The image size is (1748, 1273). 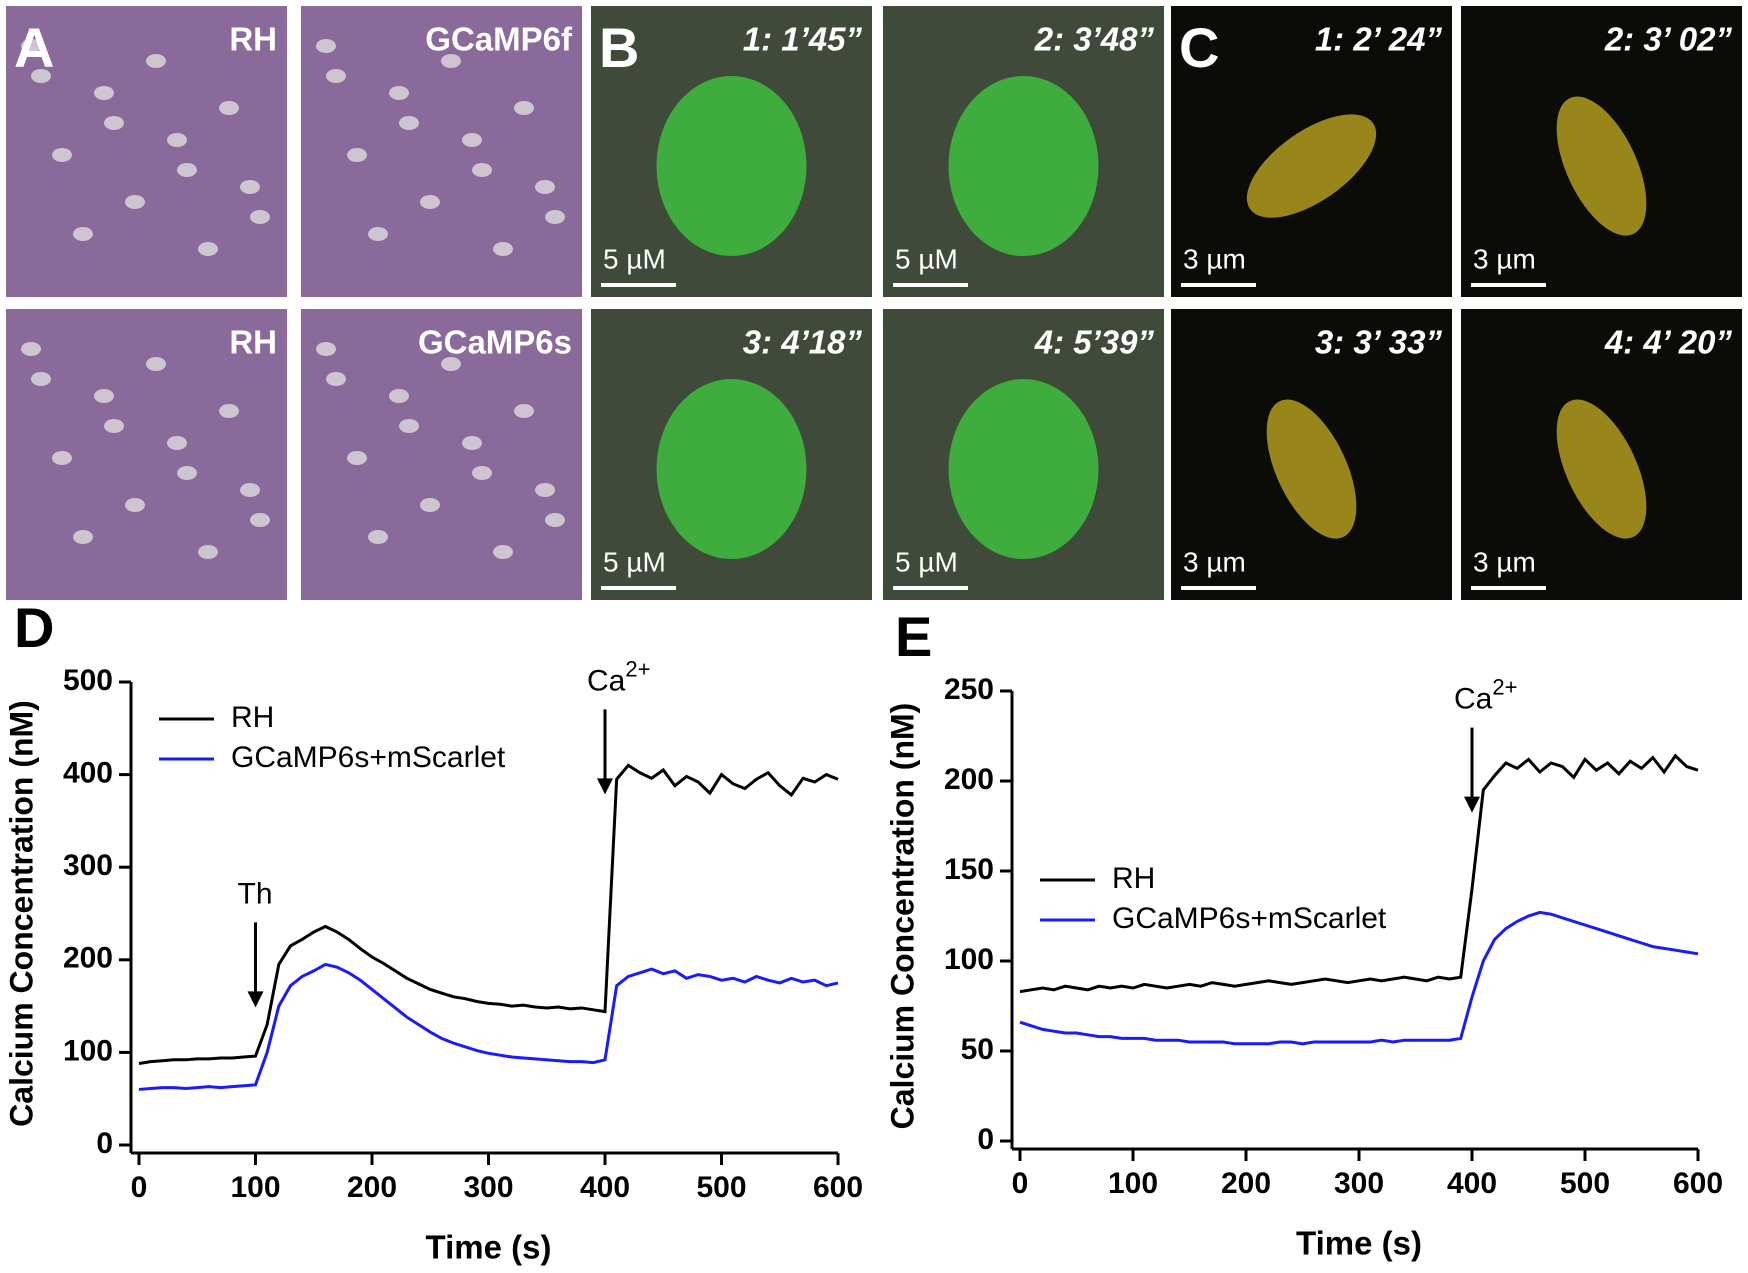 What do you see at coordinates (977, 1049) in the screenshot?
I see `y-tick-label: 50` at bounding box center [977, 1049].